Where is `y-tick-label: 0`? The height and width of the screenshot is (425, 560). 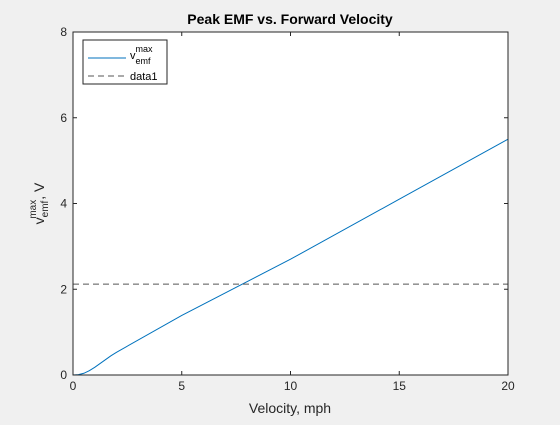
y-tick-label: 0 is located at coordinates (63, 375).